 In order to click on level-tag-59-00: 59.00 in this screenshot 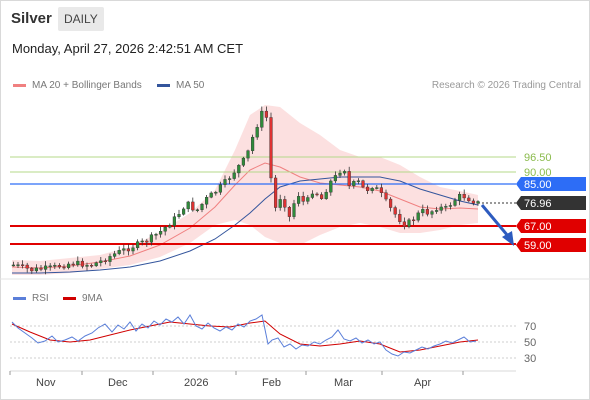, I will do `click(551, 245)`.